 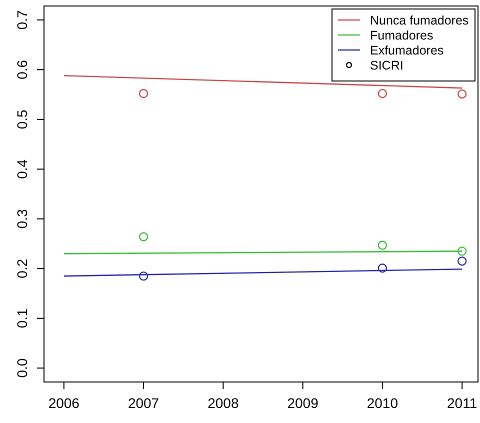 I want to click on y-tick-label: 0.3, so click(x=22, y=218).